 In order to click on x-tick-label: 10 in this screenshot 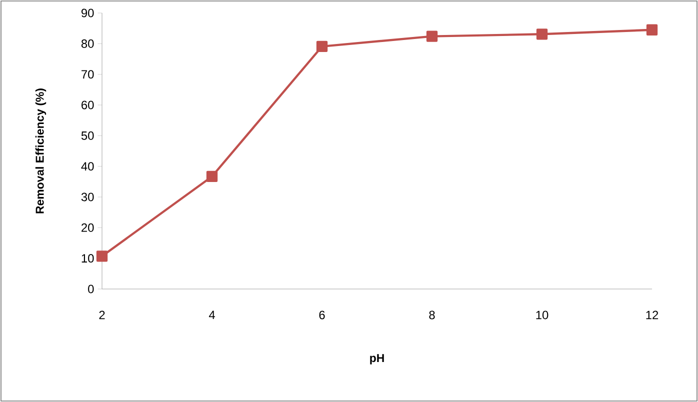, I will do `click(542, 315)`.